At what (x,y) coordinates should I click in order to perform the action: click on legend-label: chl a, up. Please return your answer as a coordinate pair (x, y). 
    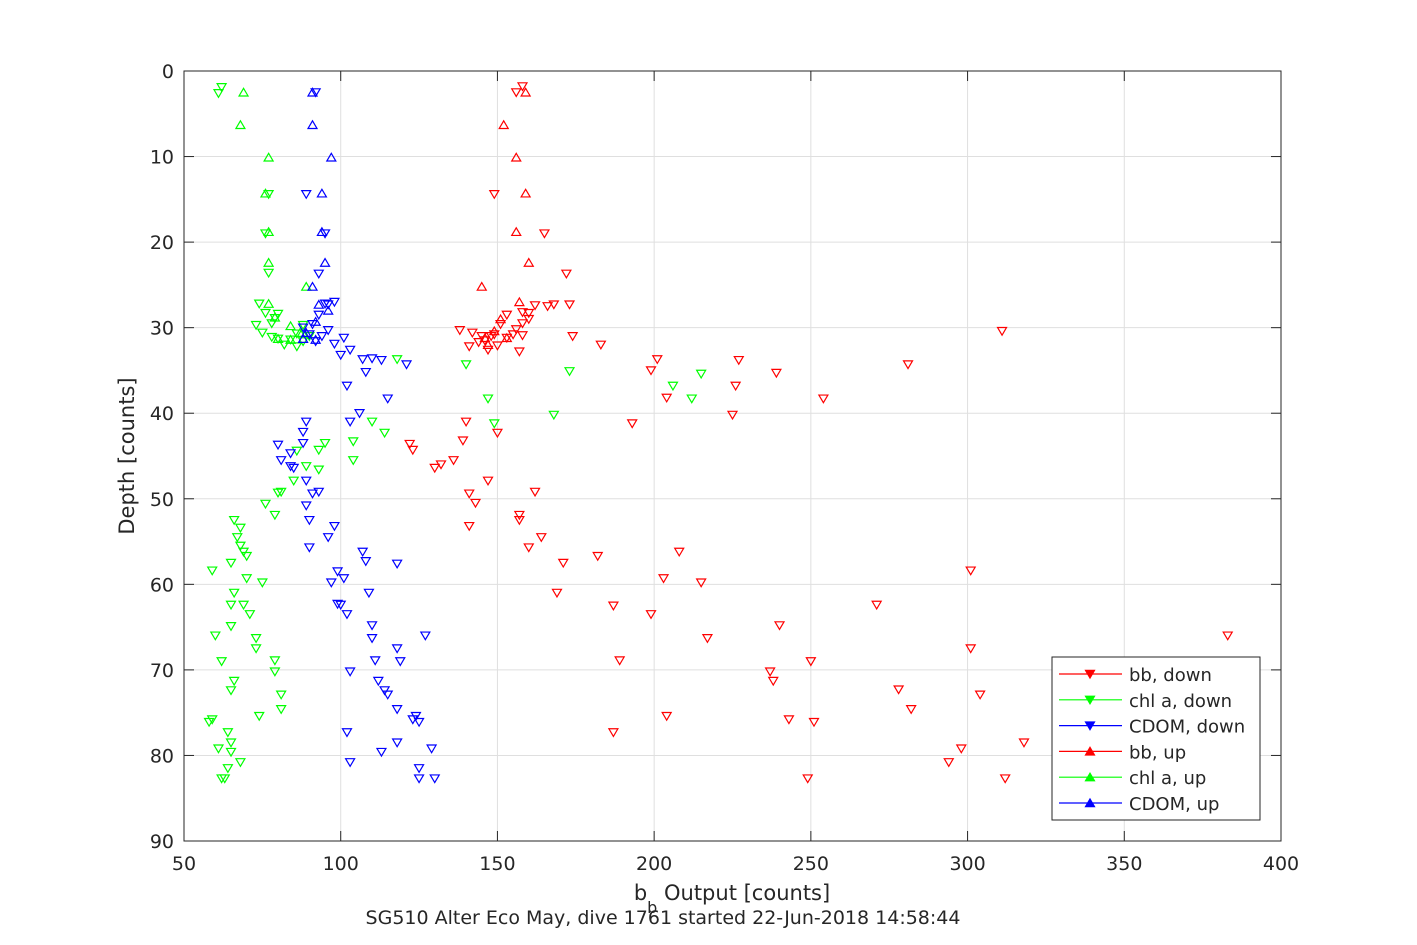
    Looking at the image, I should click on (1167, 778).